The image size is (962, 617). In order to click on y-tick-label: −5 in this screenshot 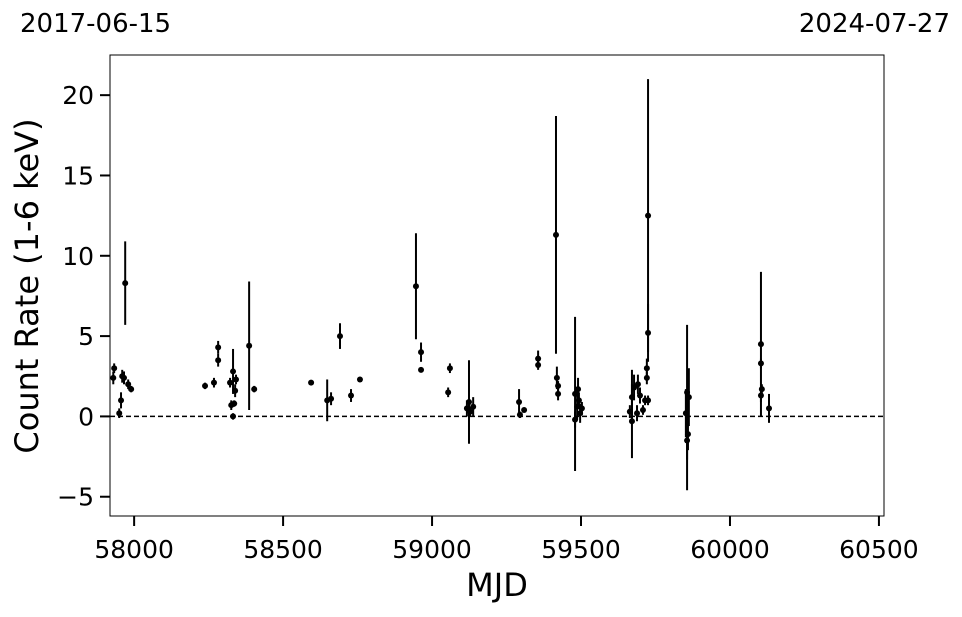, I will do `click(75, 497)`.